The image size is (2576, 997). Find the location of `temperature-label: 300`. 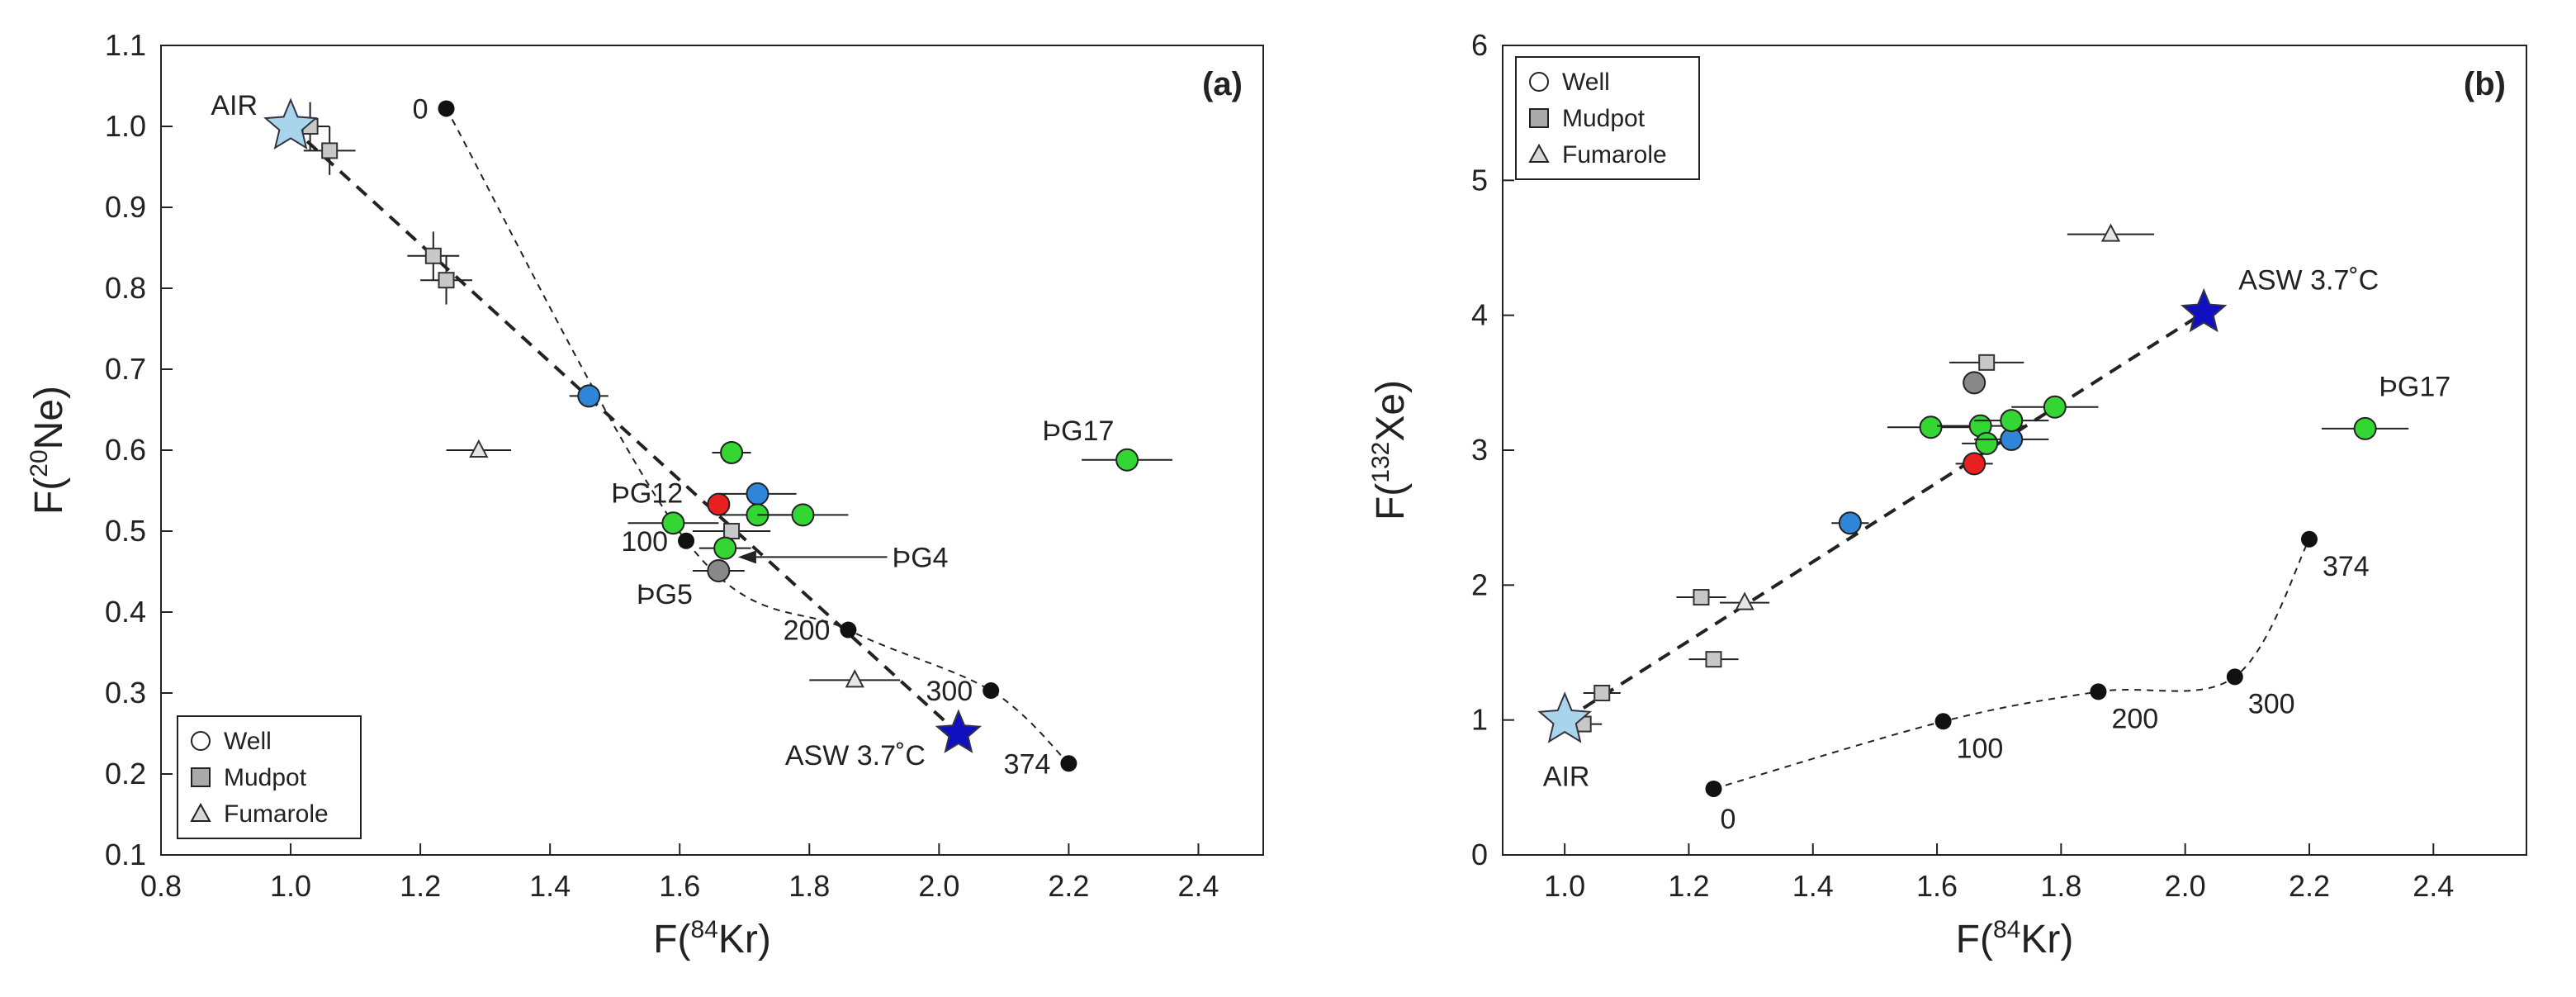

temperature-label: 300 is located at coordinates (949, 692).